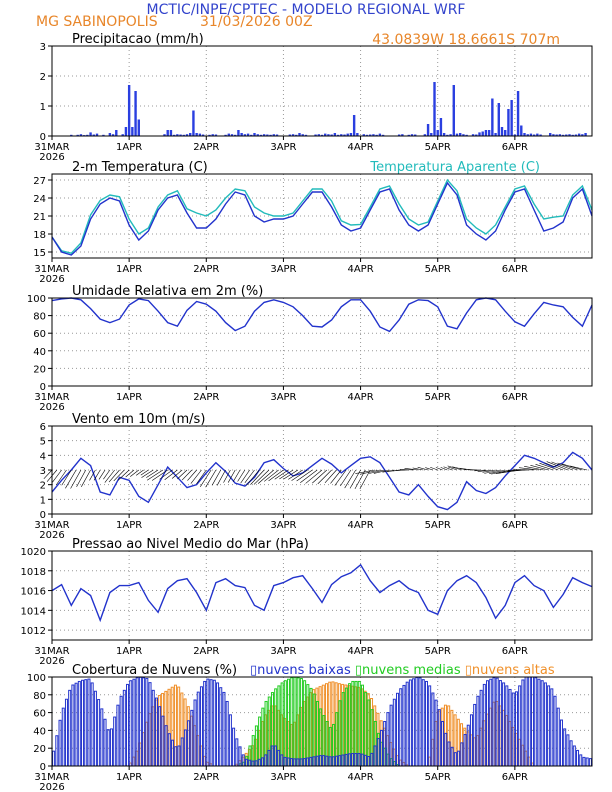  What do you see at coordinates (515, 397) in the screenshot?
I see `x-tick-label: 6APR` at bounding box center [515, 397].